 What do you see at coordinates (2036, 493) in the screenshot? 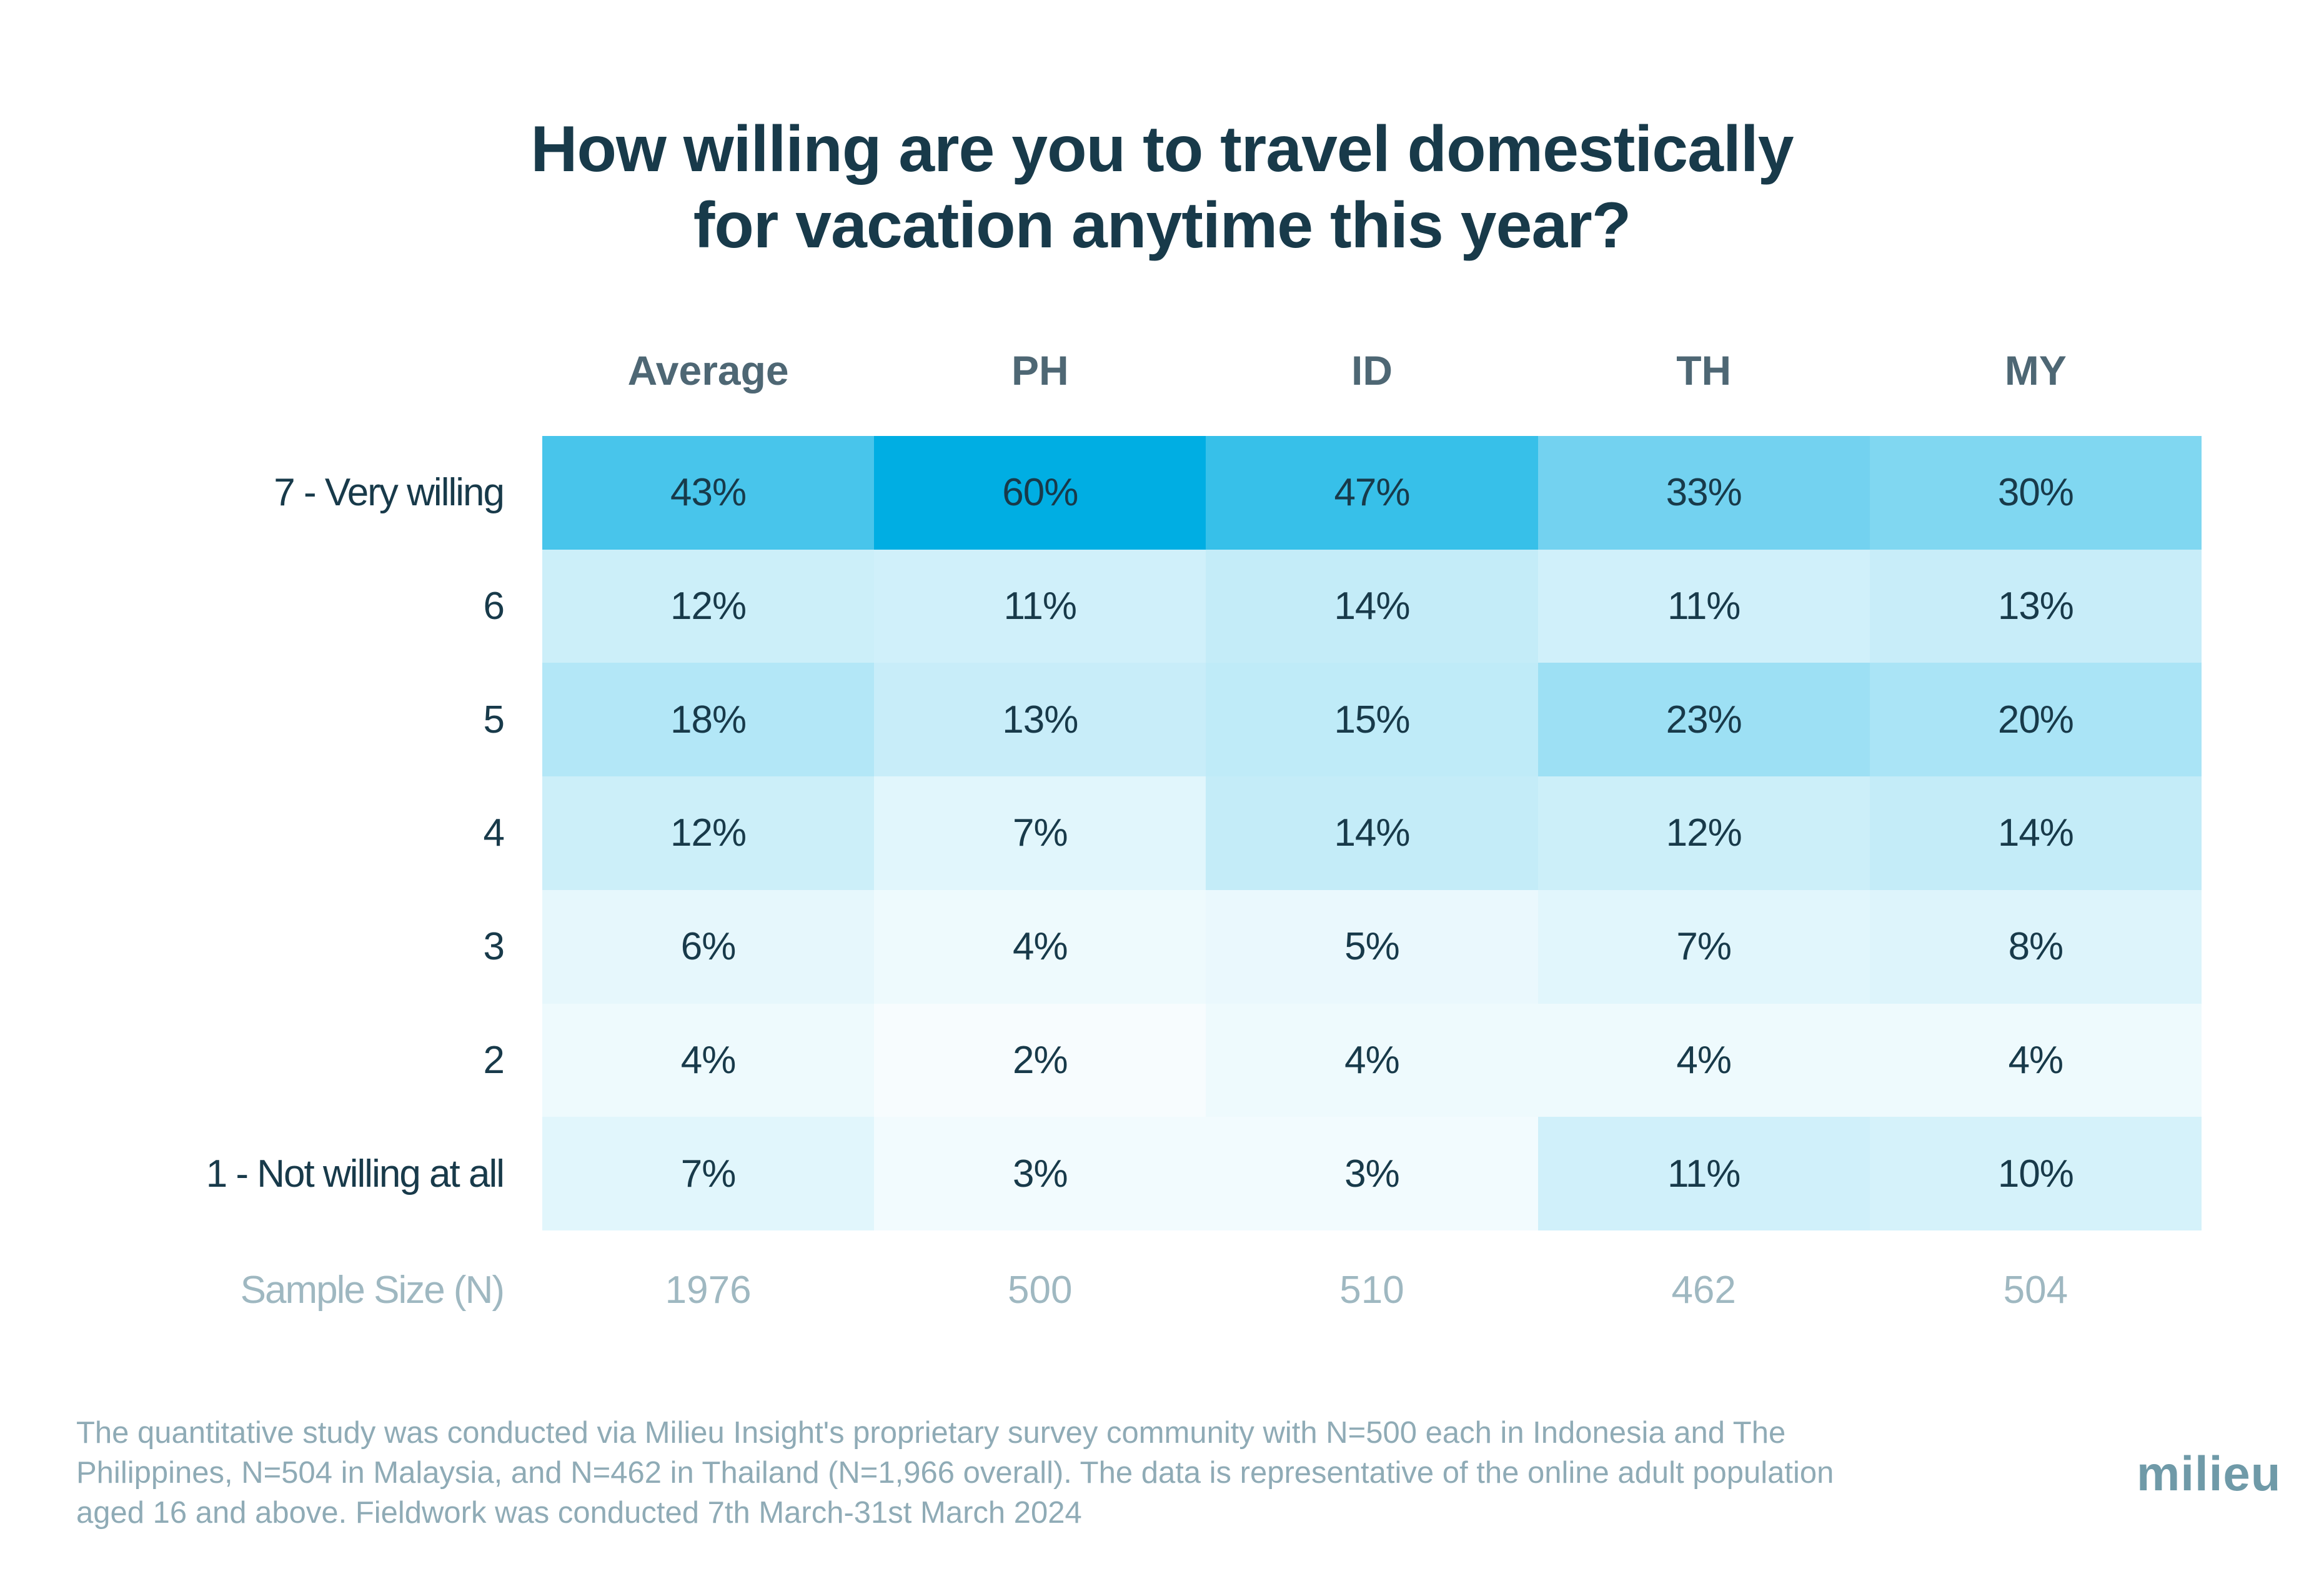
I see `heatmap-cell-r1-my: 30%` at bounding box center [2036, 493].